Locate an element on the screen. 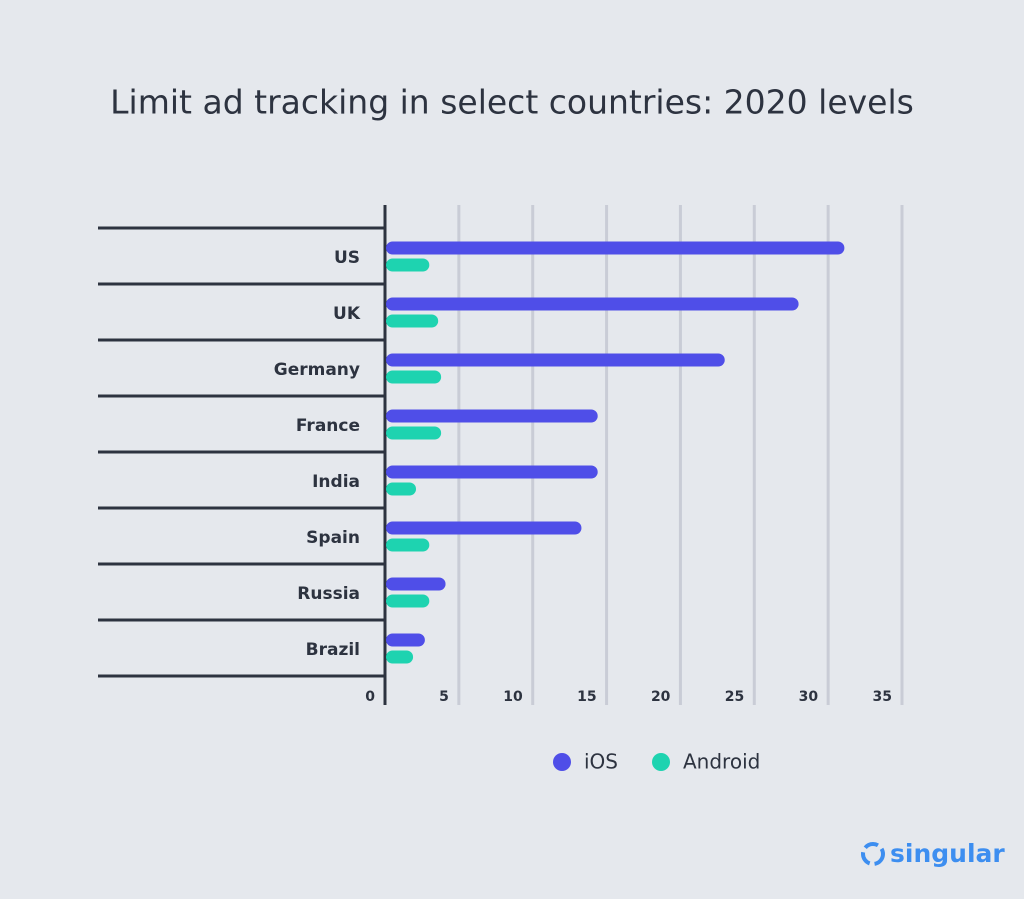  y-tick-label: US is located at coordinates (347, 258).